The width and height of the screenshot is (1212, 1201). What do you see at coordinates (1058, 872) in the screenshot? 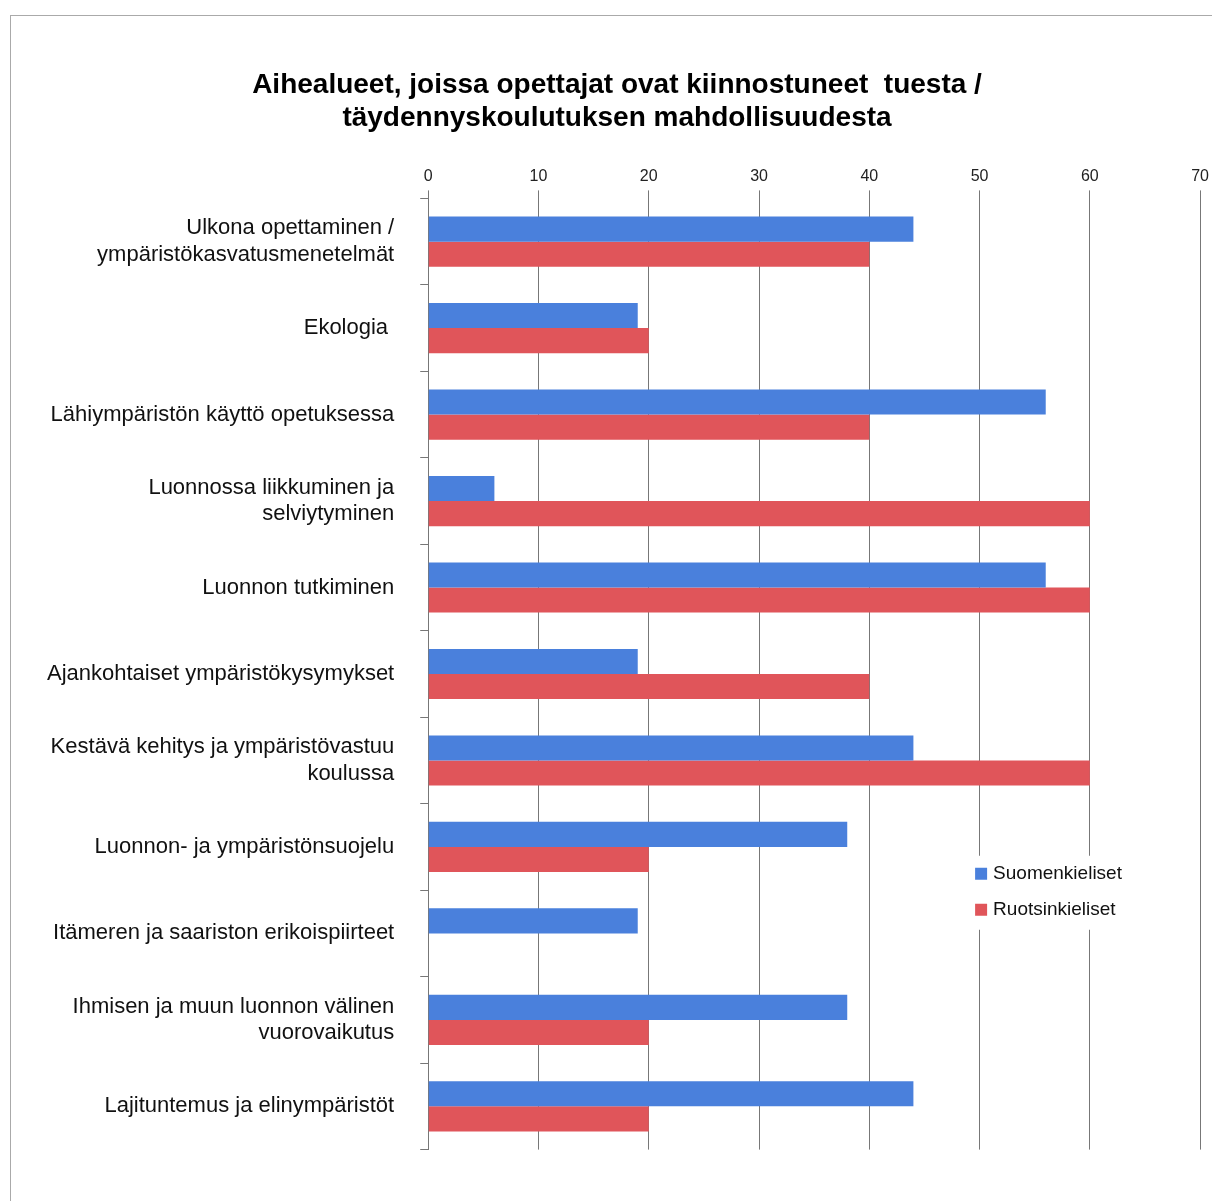
I see `legend-label: Suomenkieliset` at bounding box center [1058, 872].